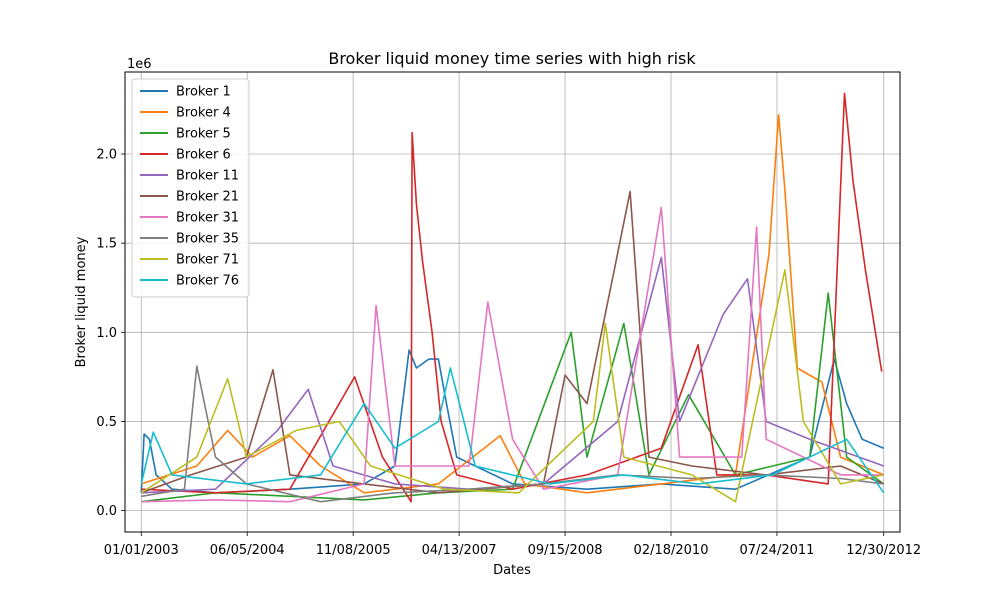 This screenshot has height=600, width=1000. I want to click on legend-label: Broker 35, so click(207, 239).